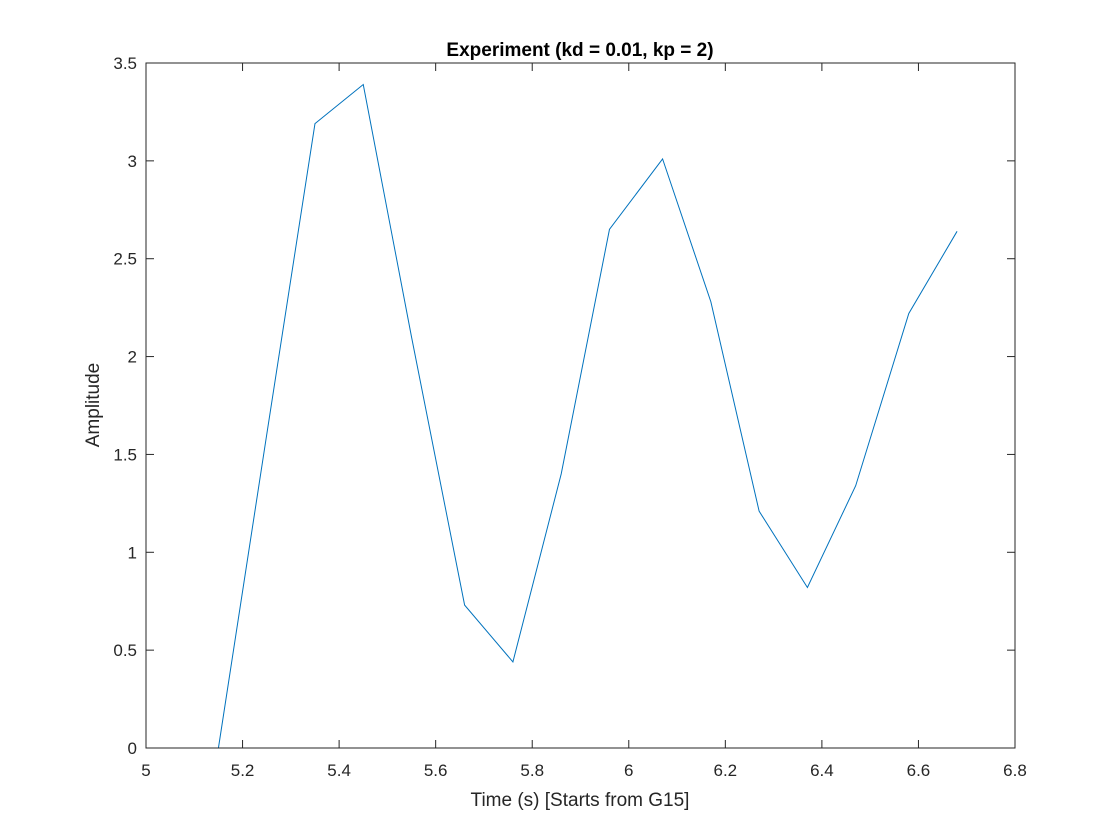 This screenshot has height=840, width=1120. What do you see at coordinates (125, 406) in the screenshot?
I see `y-axis-tick-labels: 0 0.5 1 1.5 2 2.5 3 3.5` at bounding box center [125, 406].